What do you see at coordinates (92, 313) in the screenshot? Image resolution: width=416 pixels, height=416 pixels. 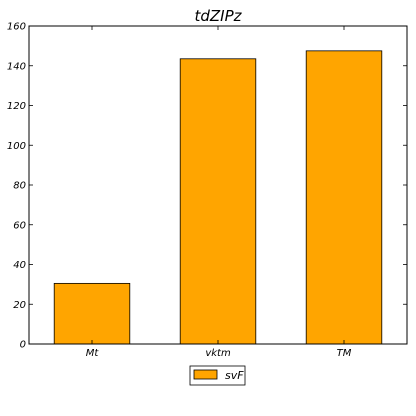 I see `bar-Mt` at bounding box center [92, 313].